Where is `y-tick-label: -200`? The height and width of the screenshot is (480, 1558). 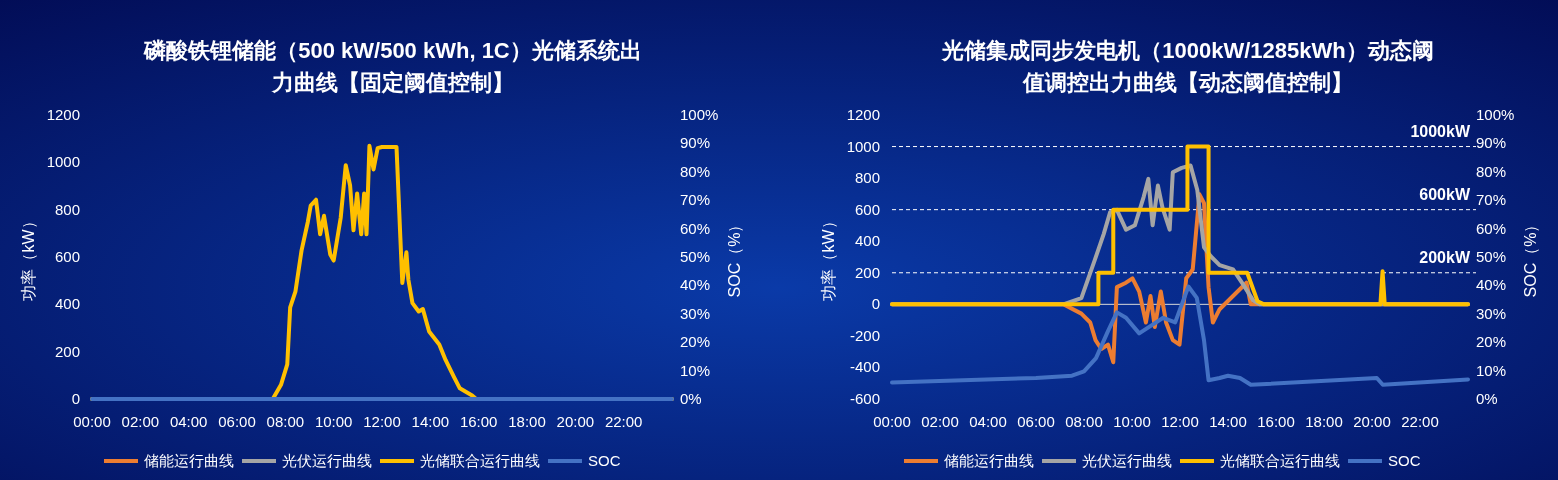
y-tick-label: -200 is located at coordinates (864, 335).